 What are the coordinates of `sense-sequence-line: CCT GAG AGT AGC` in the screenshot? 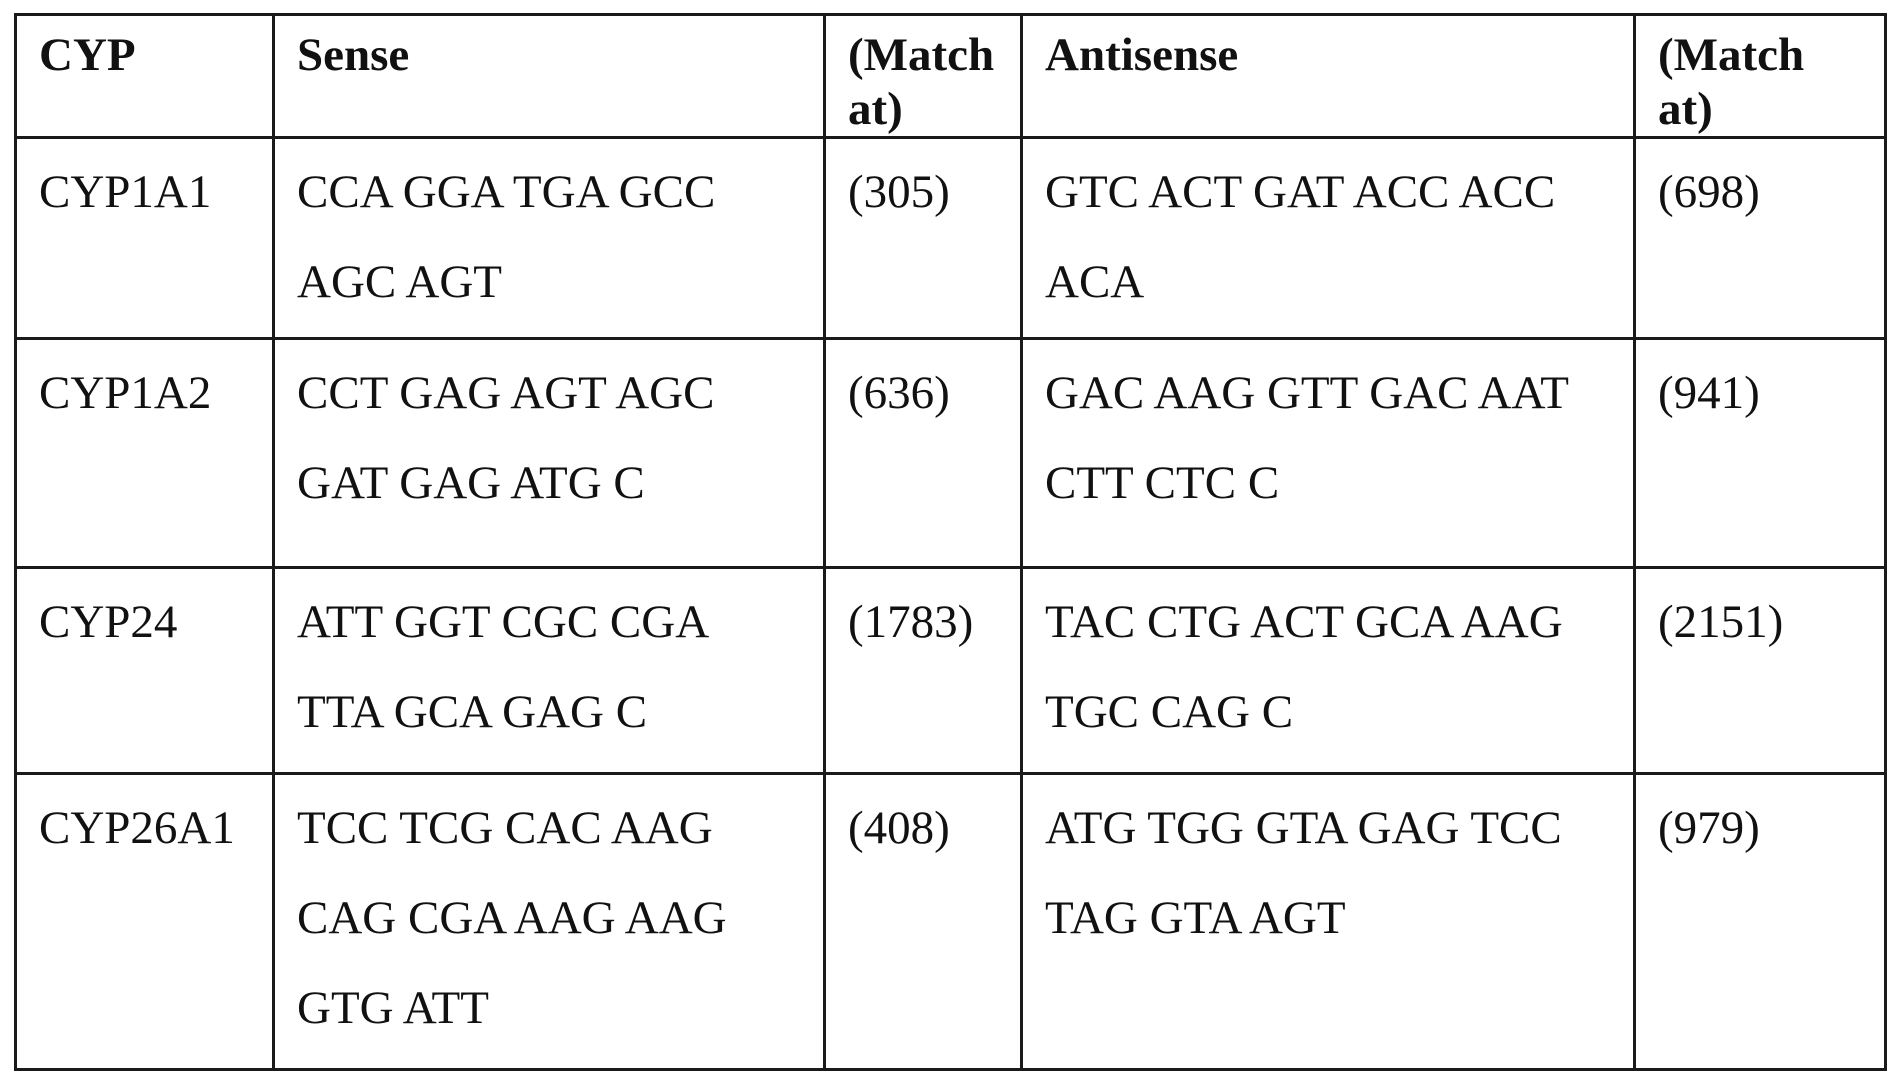 It's located at (549, 393).